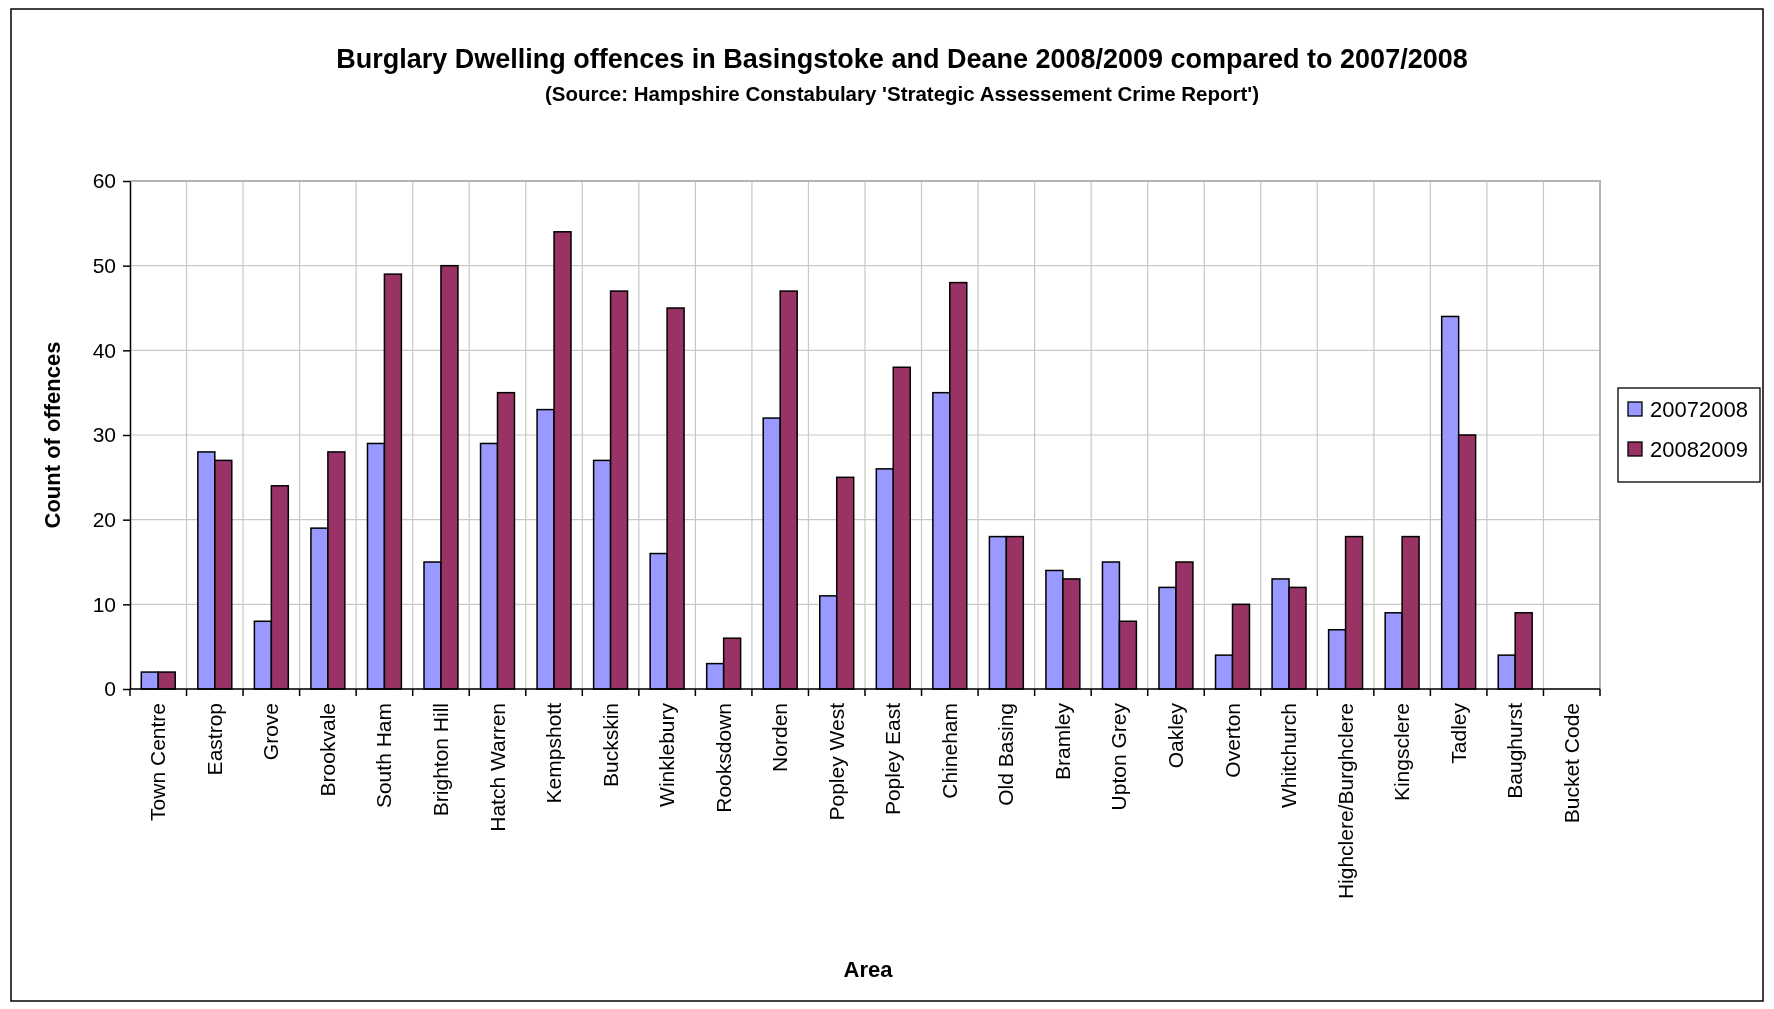 This screenshot has height=1009, width=1774. What do you see at coordinates (52, 435) in the screenshot?
I see `y-axis-title: Count of offences` at bounding box center [52, 435].